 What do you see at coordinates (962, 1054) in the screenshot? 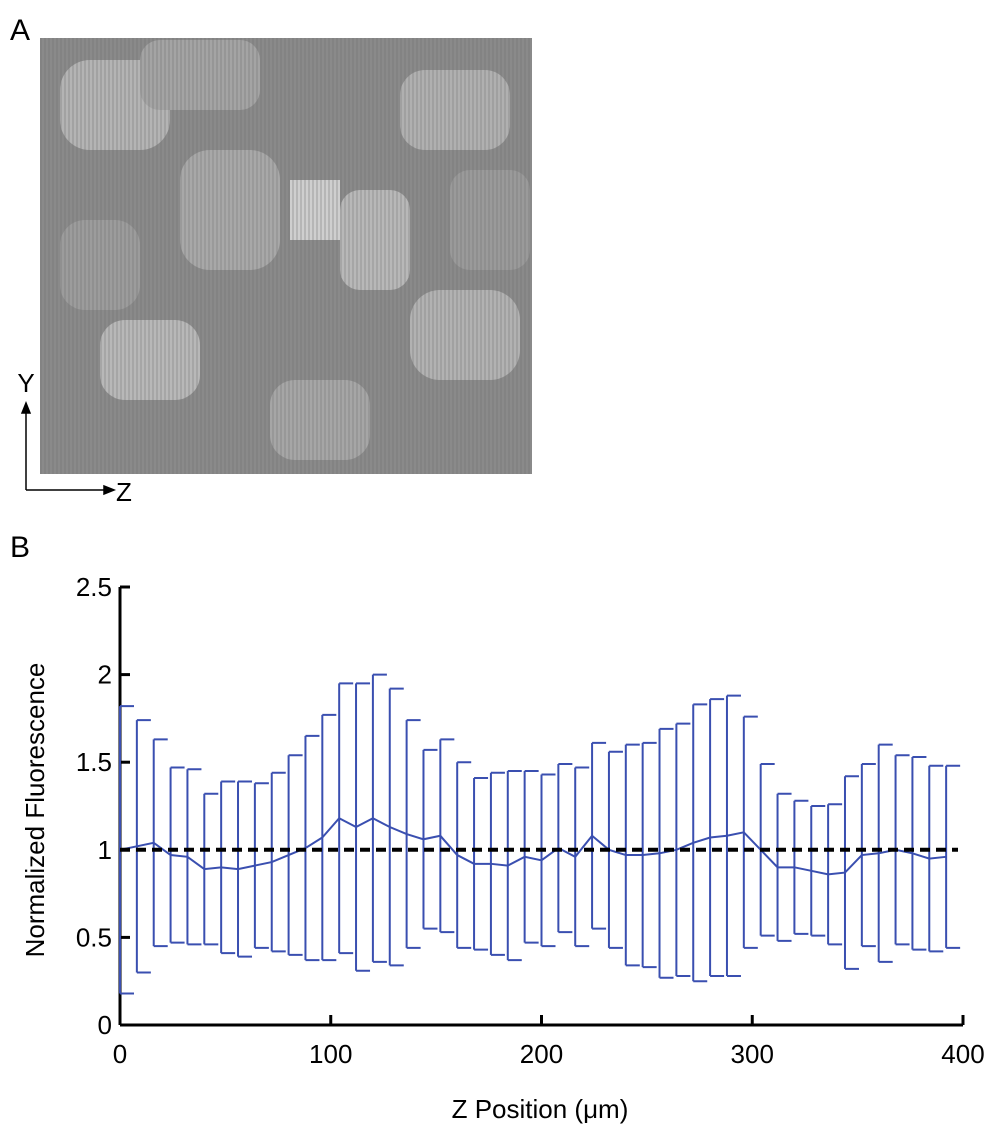
I see `x-tick-label: 400` at bounding box center [962, 1054].